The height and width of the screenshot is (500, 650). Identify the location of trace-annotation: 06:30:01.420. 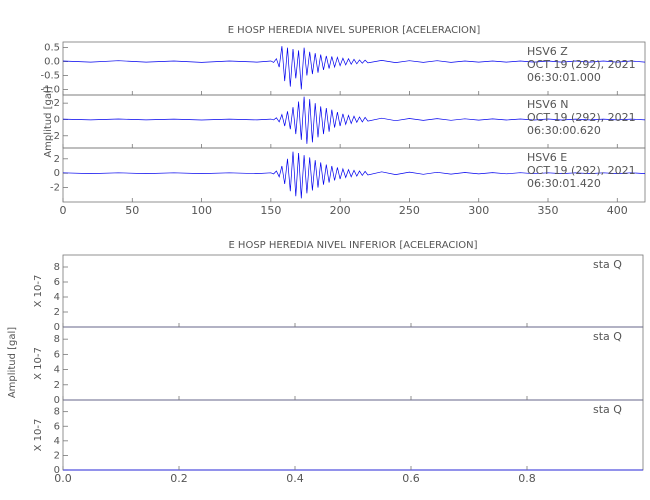
(564, 183).